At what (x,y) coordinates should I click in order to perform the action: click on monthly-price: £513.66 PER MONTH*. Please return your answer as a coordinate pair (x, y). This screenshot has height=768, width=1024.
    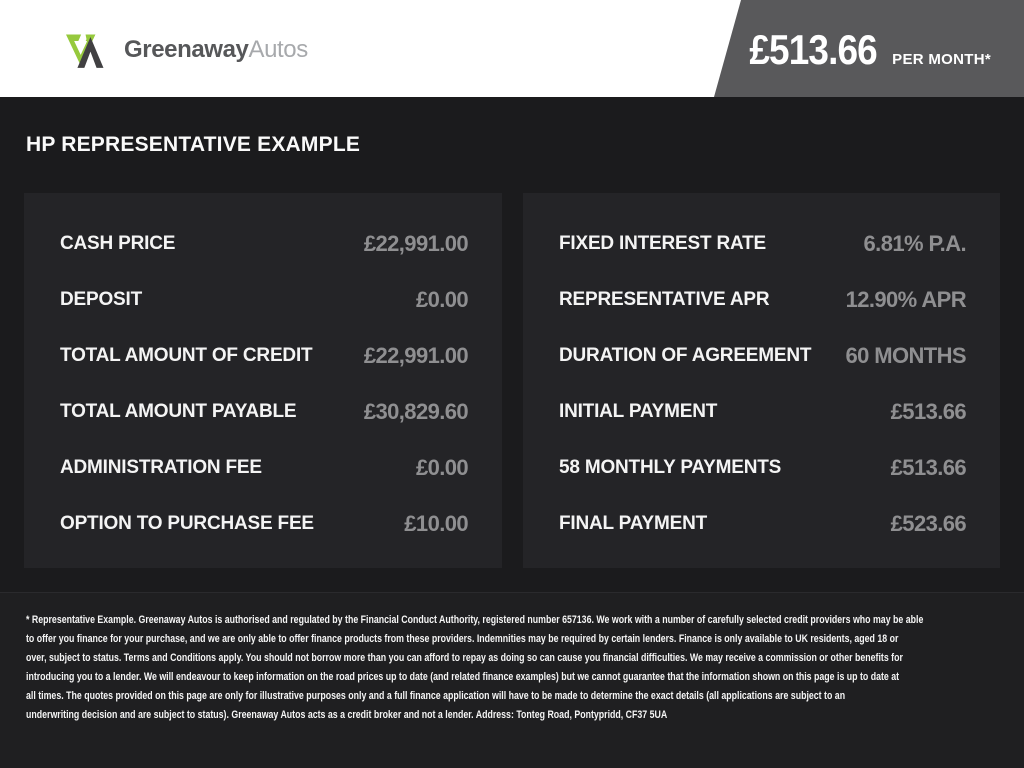
    Looking at the image, I should click on (878, 49).